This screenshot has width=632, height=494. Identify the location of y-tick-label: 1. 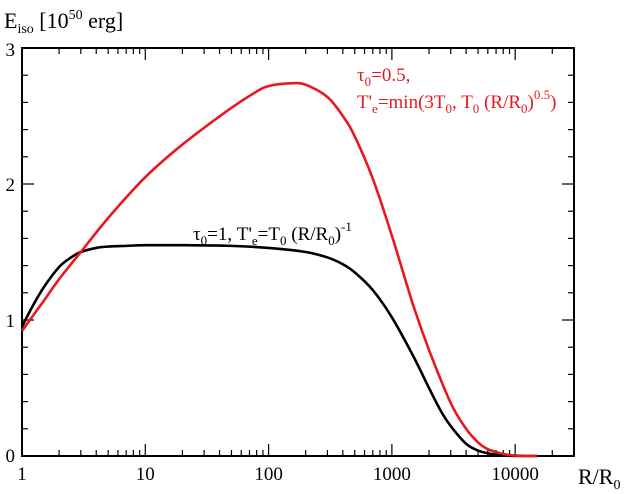
(11, 321).